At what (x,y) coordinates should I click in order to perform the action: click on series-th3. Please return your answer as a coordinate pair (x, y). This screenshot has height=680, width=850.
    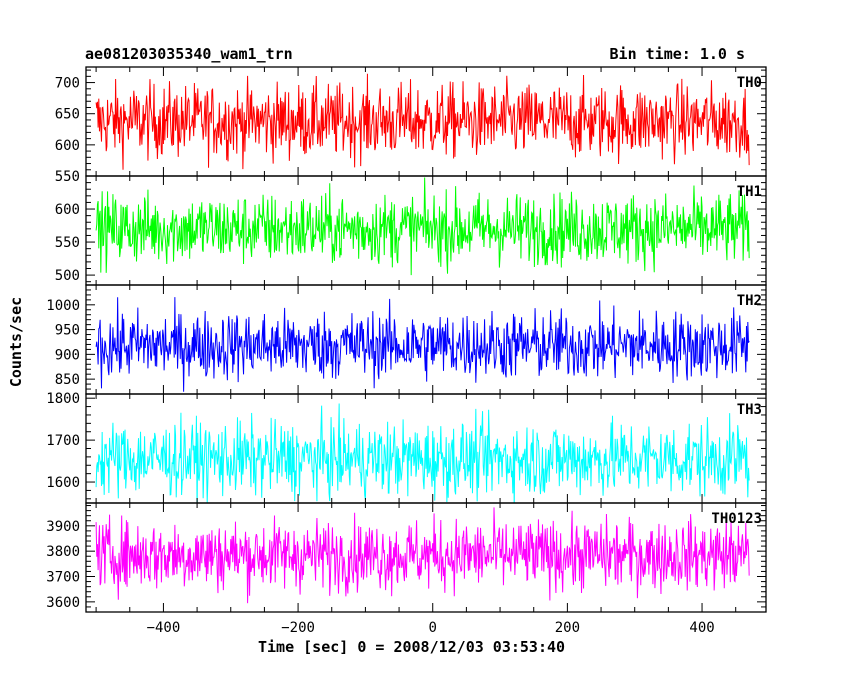
    Looking at the image, I should click on (422, 453).